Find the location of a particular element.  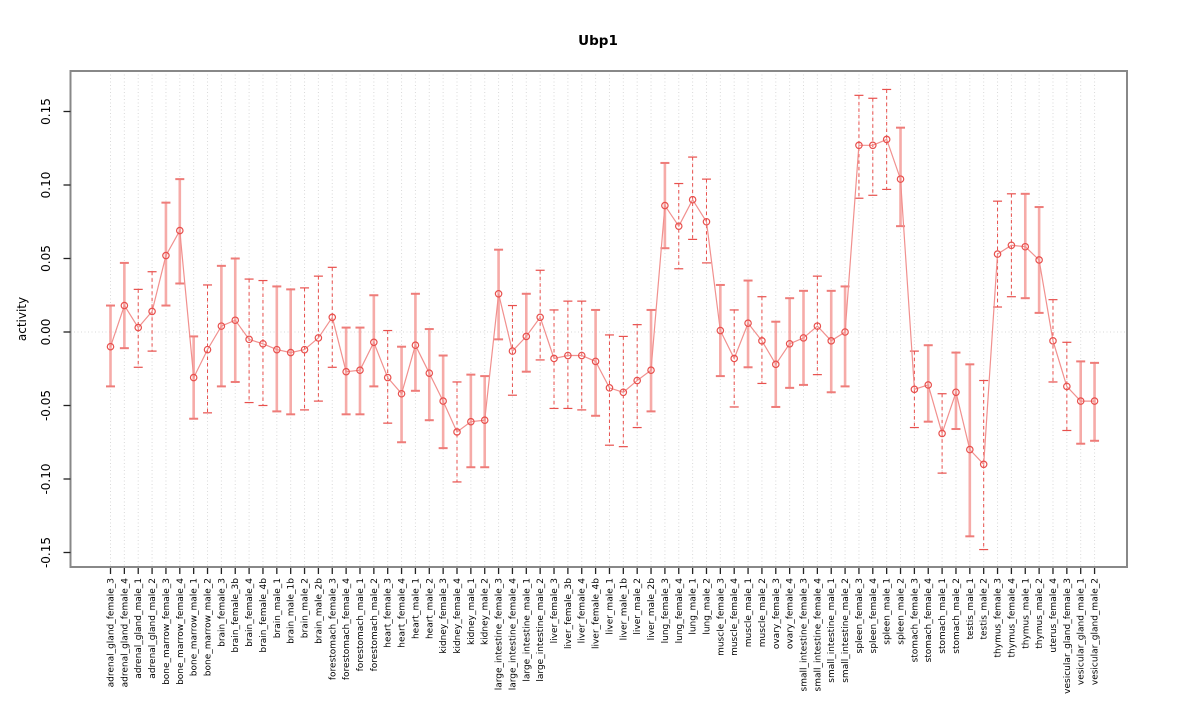

x-tick-label: large_intestine_female_3 is located at coordinates (500, 634).